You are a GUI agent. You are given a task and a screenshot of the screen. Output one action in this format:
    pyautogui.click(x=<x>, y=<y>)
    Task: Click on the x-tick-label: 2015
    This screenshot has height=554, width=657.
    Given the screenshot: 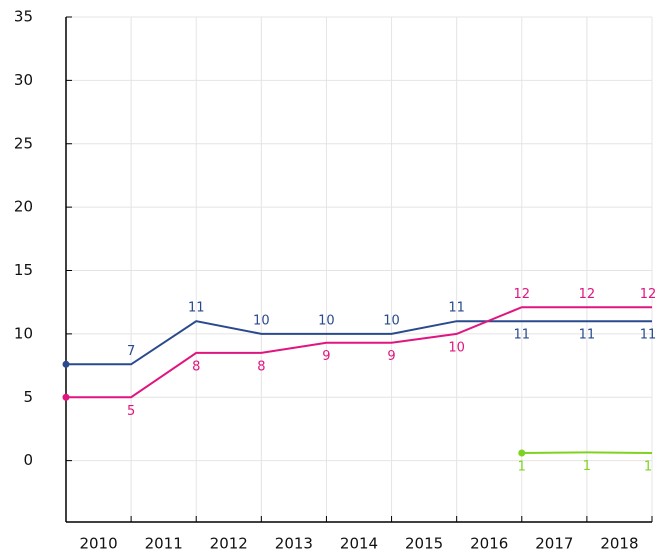 What is the action you would take?
    pyautogui.click(x=424, y=544)
    